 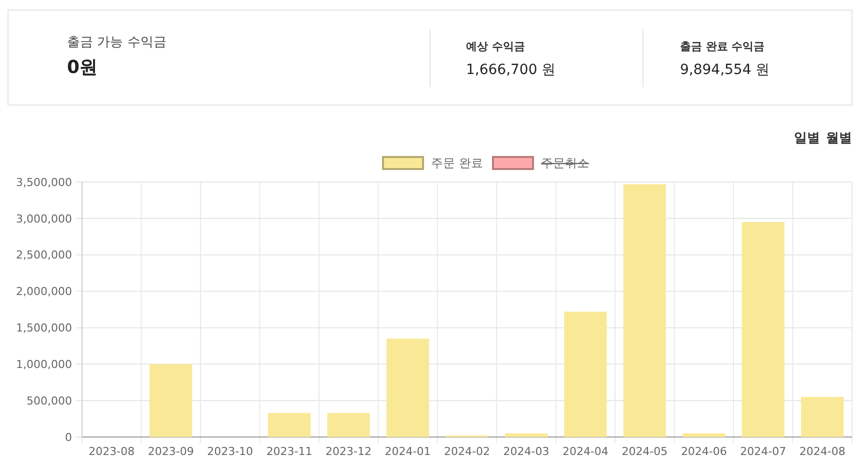 I want to click on y-tick-label: 1,500,000, so click(x=44, y=328).